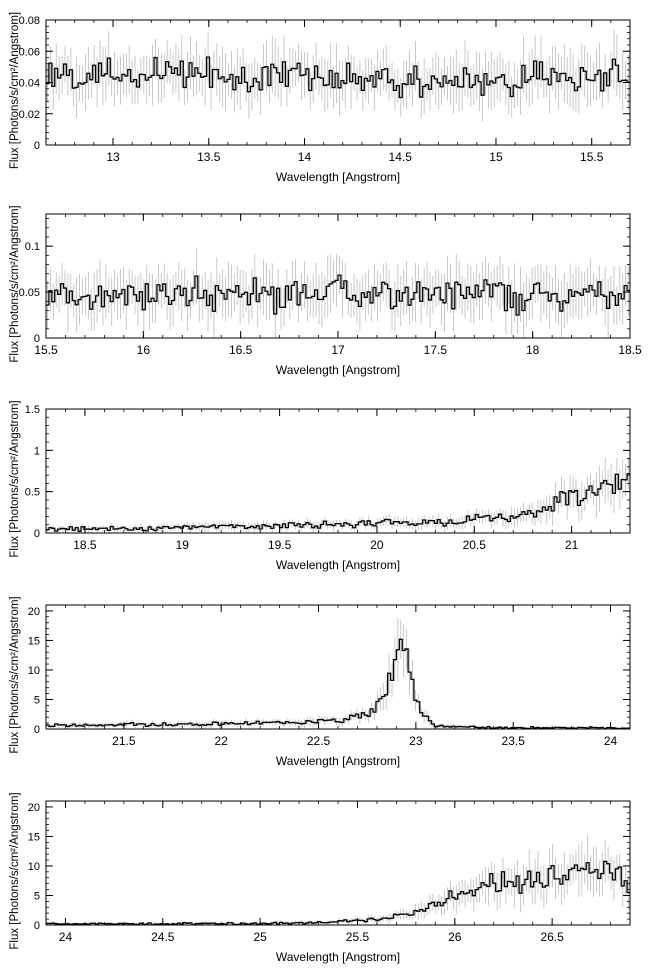 Image resolution: width=653 pixels, height=972 pixels. Describe the element at coordinates (280, 545) in the screenshot. I see `x-tick-label: 19.5` at that location.